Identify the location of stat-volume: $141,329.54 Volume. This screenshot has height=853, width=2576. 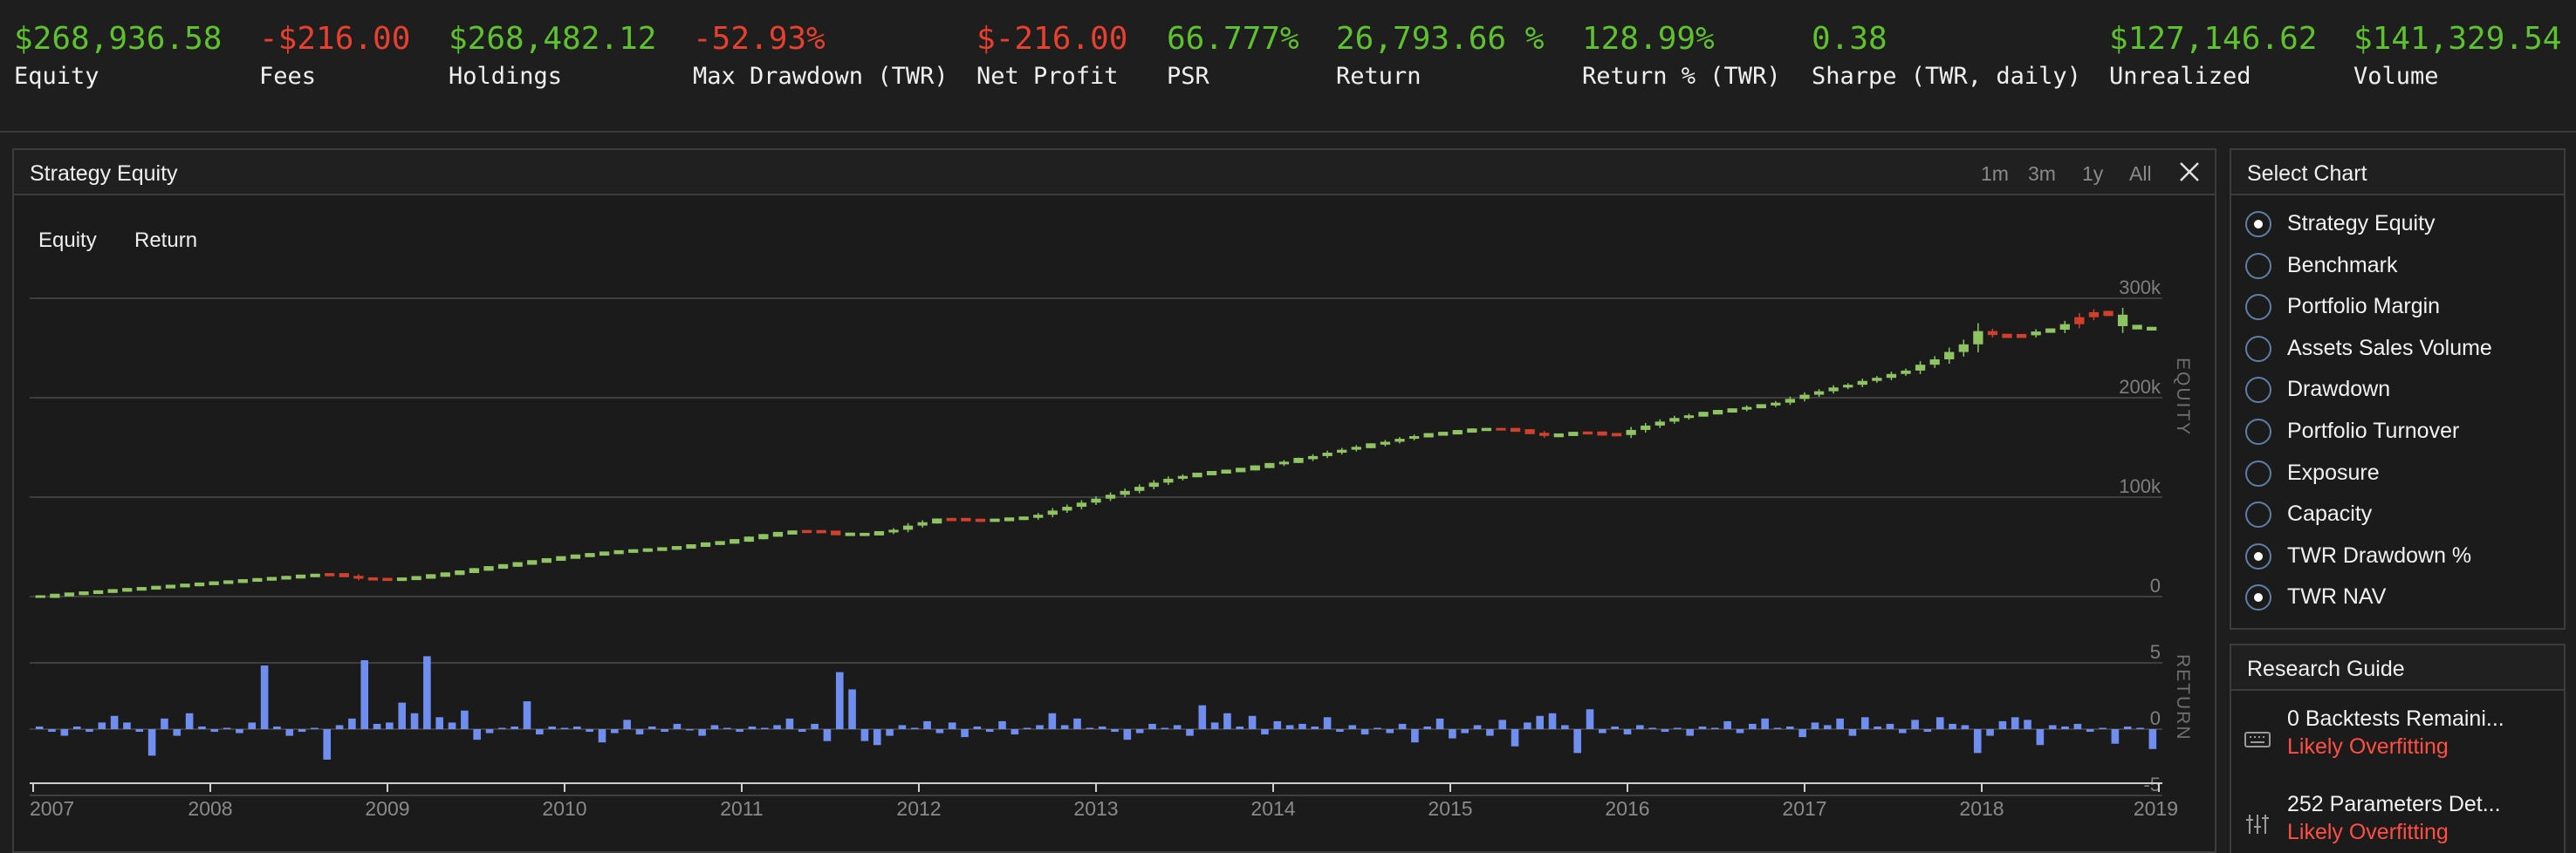
(2457, 56).